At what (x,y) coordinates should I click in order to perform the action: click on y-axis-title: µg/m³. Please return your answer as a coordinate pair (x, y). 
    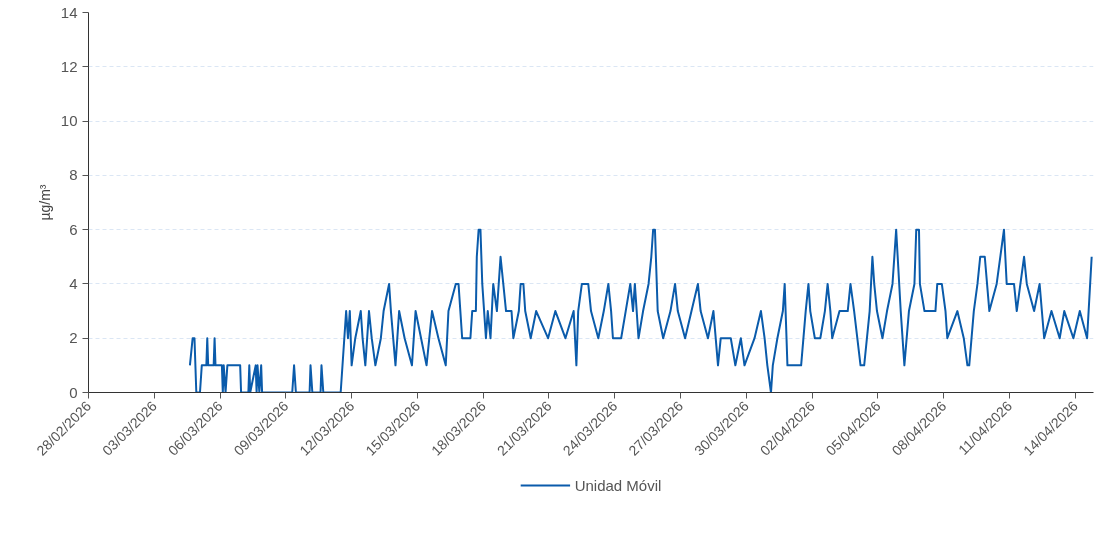
    Looking at the image, I should click on (44, 202).